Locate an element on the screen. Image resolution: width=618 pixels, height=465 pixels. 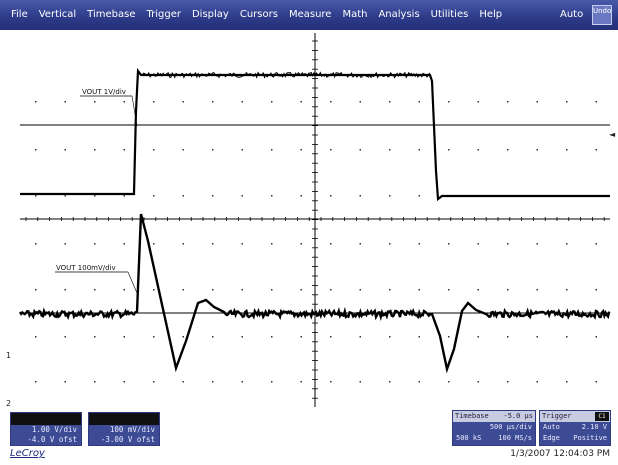
menu-file: File is located at coordinates (19, 14).